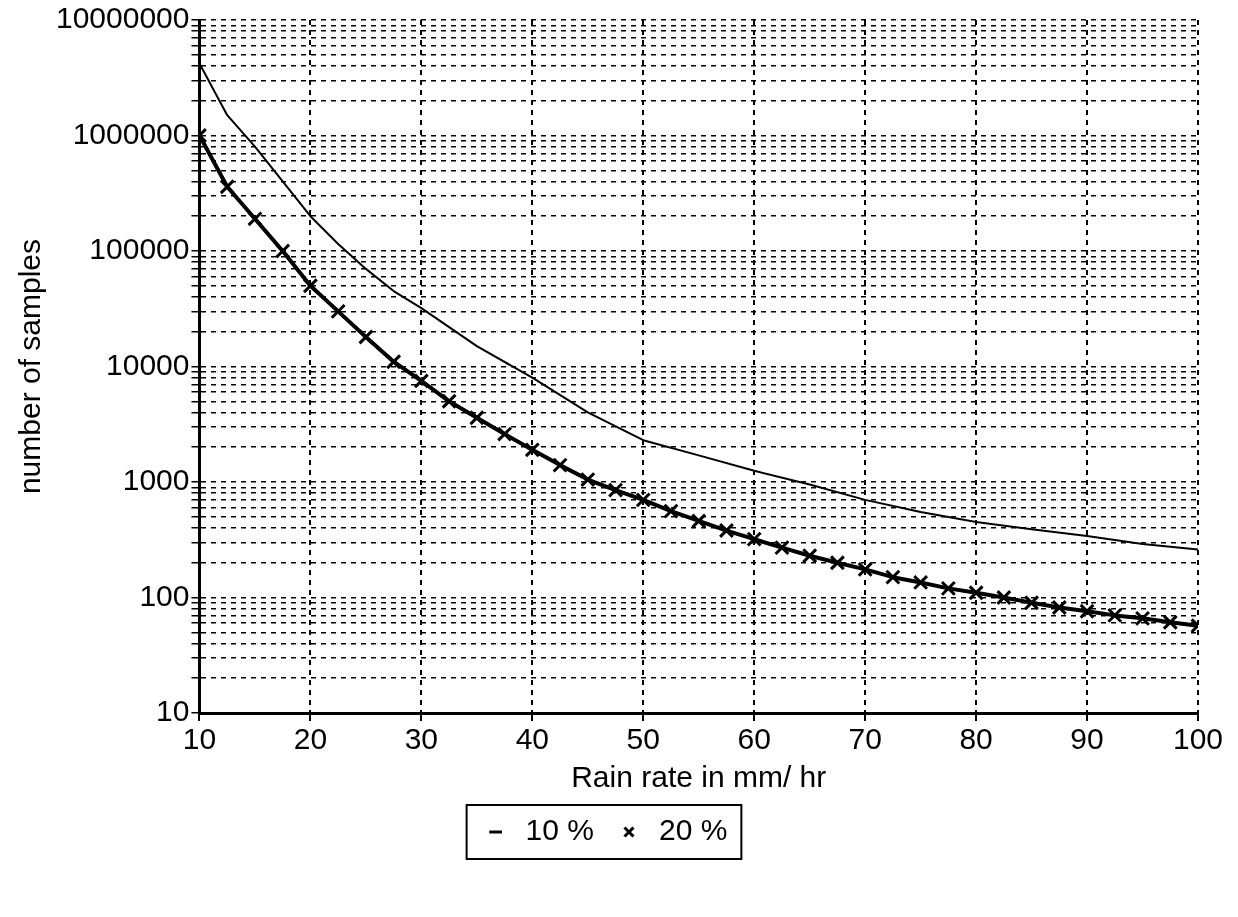  Describe the element at coordinates (1198, 739) in the screenshot. I see `x-tick-label: 100` at that location.